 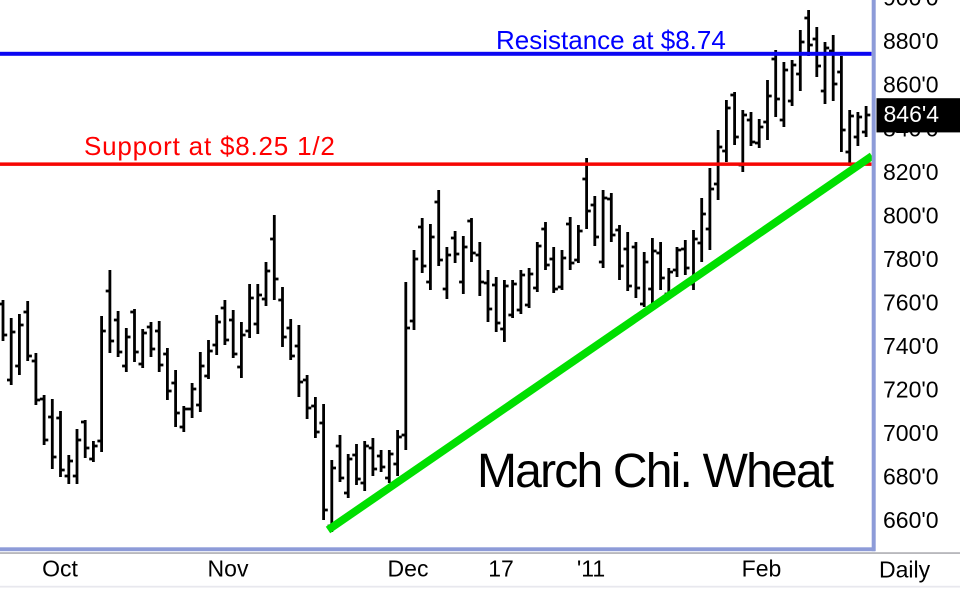 What do you see at coordinates (911, 346) in the screenshot?
I see `svg-text: 740'0` at bounding box center [911, 346].